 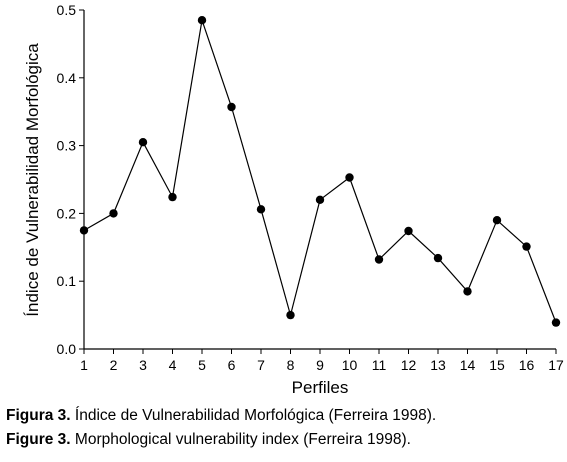 What do you see at coordinates (32, 180) in the screenshot?
I see `y-axis-title: Índice de Vulnerabilidad Morfológica` at bounding box center [32, 180].